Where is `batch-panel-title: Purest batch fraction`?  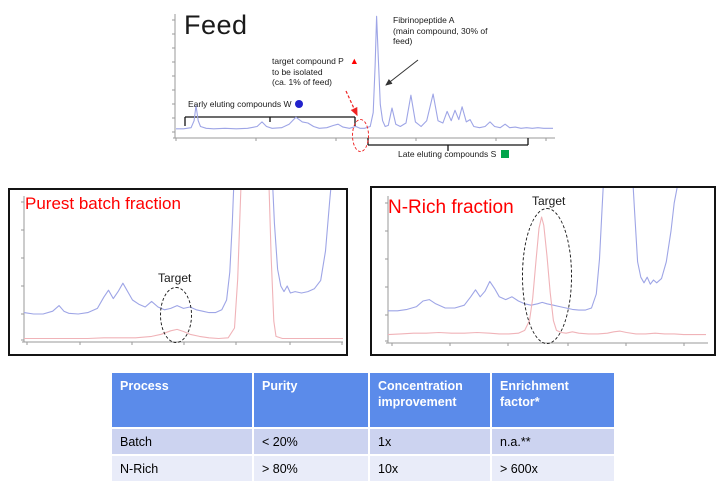 batch-panel-title: Purest batch fraction is located at coordinates (103, 203).